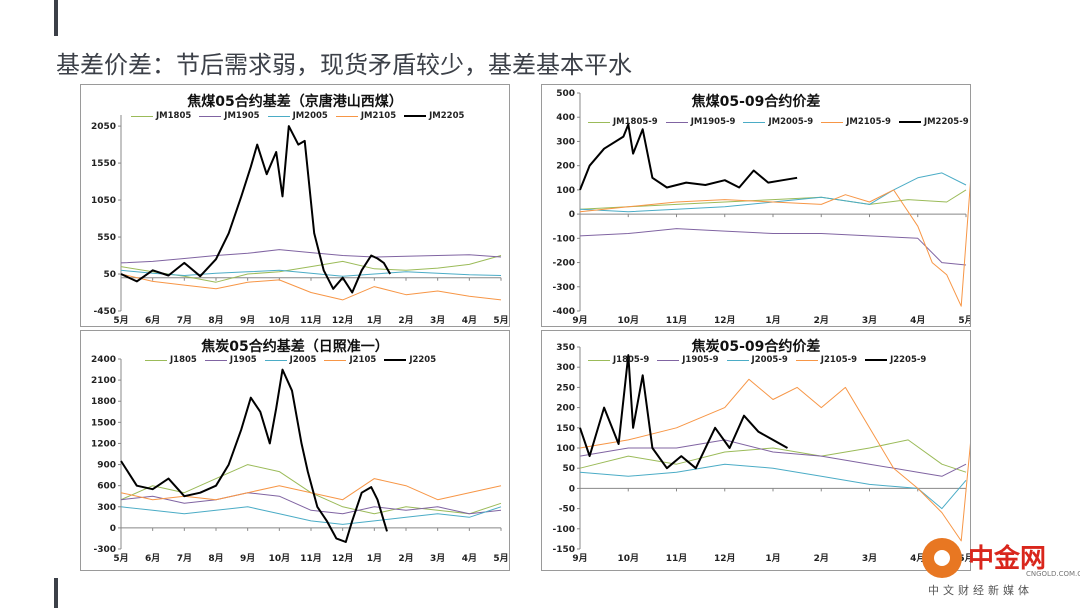 The height and width of the screenshot is (608, 1080). Describe the element at coordinates (980, 590) in the screenshot. I see `watermark-subtitle: 中文财经新媒体` at that location.